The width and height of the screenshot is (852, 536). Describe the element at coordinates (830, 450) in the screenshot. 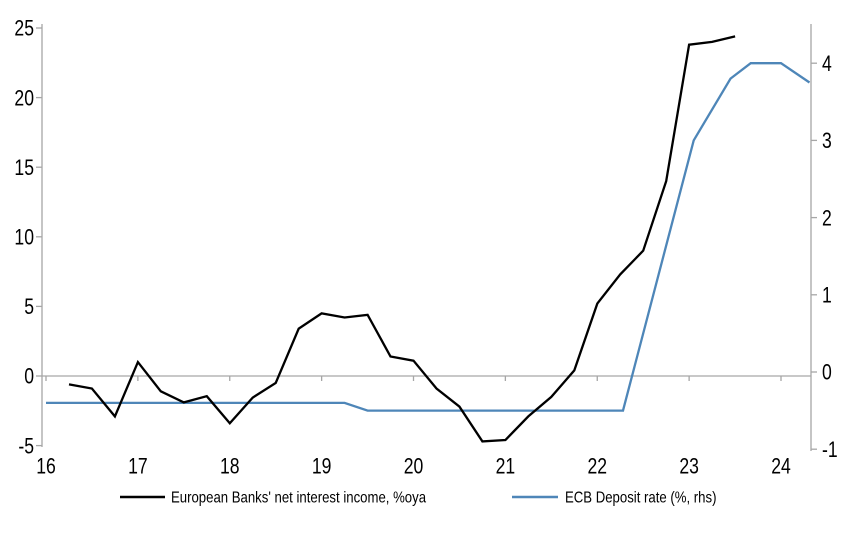

I see `right-axis-tick-label: -1` at that location.